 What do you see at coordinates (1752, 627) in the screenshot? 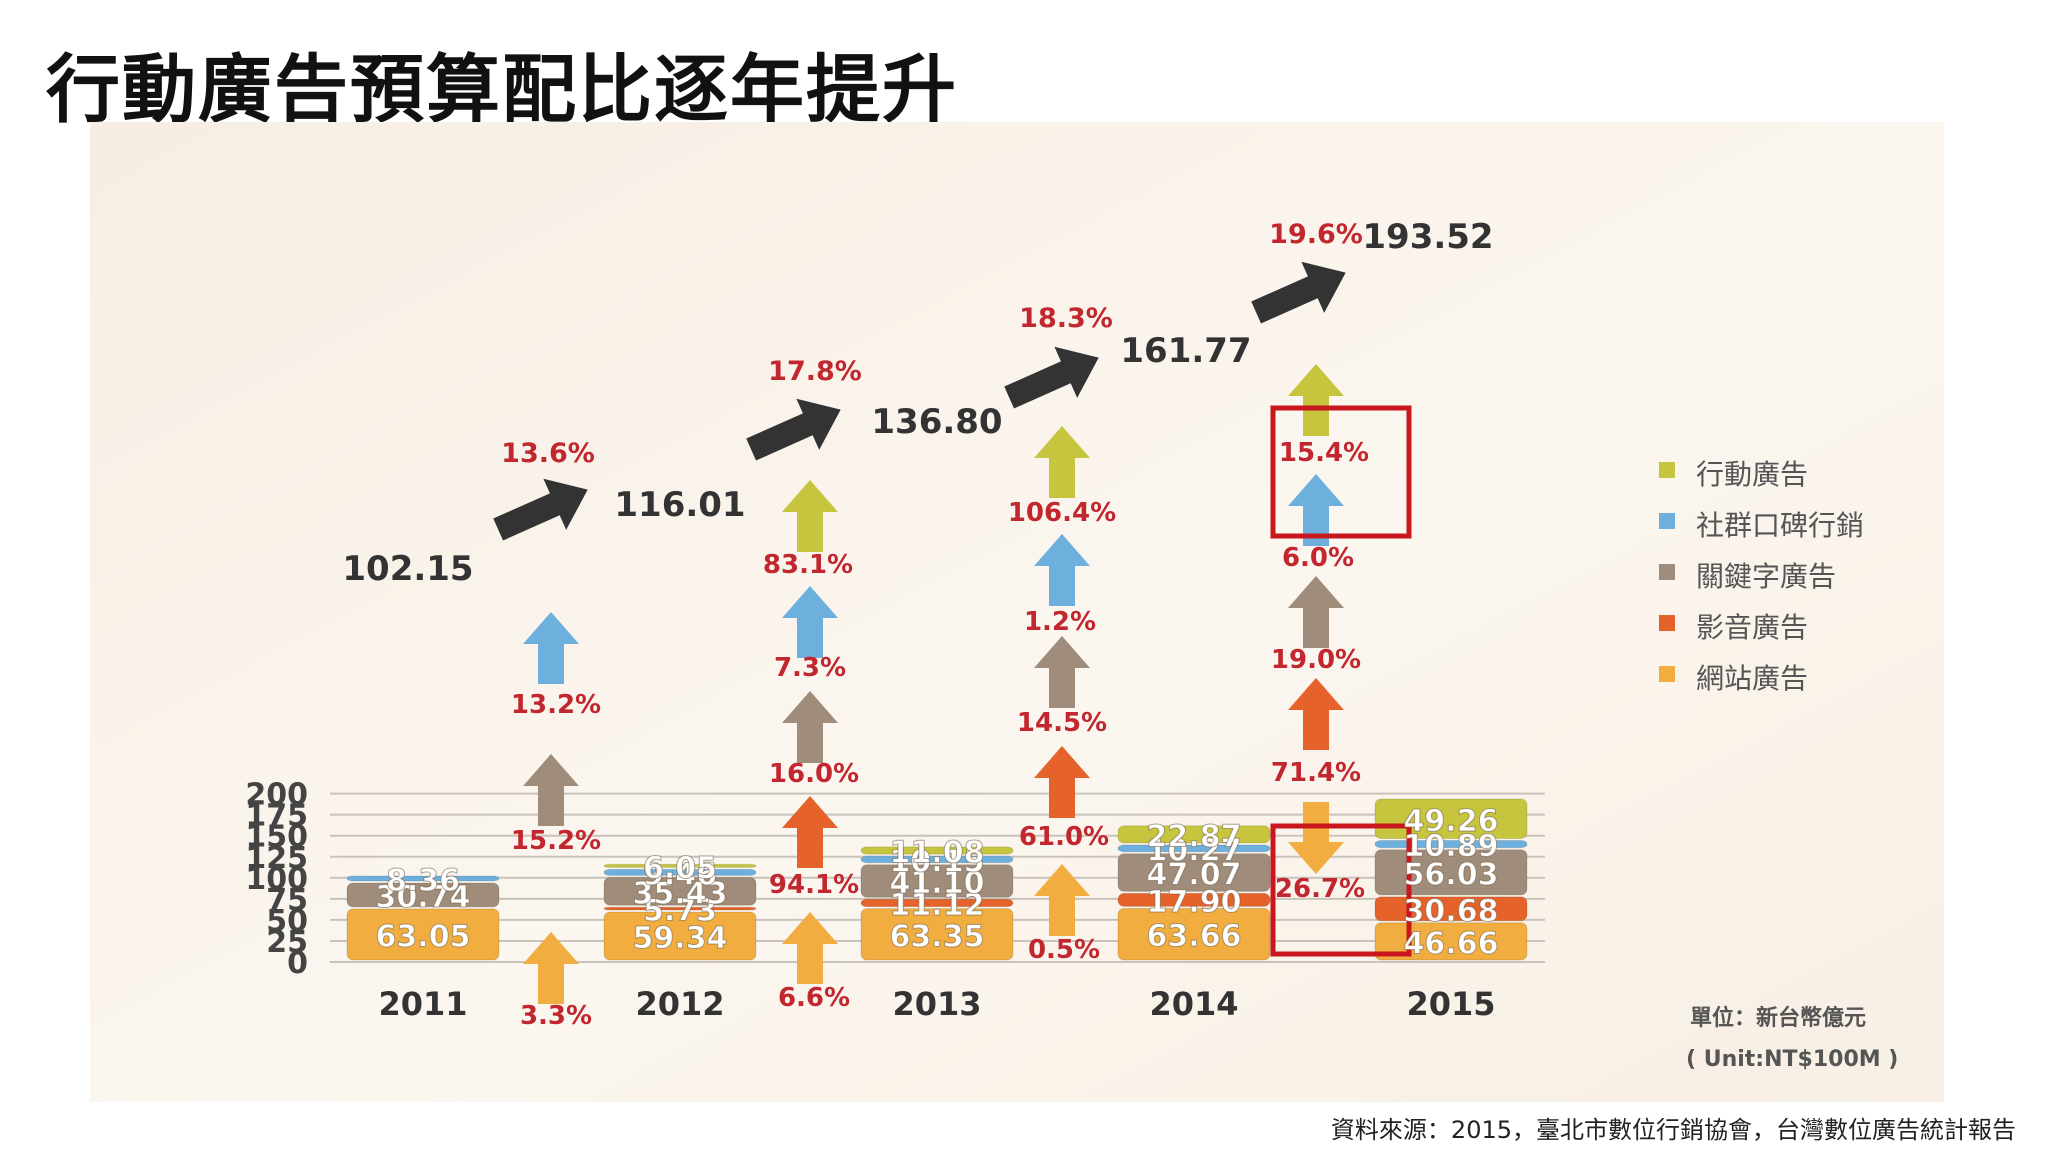
I see `legend-label: 影音廣告` at bounding box center [1752, 627].